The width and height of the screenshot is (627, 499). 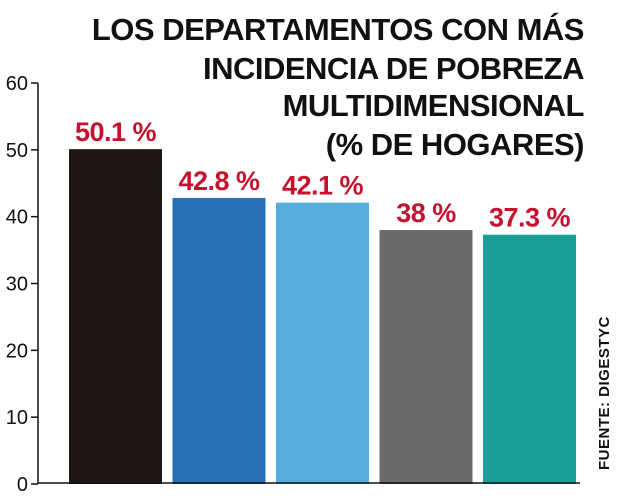 I want to click on y-tick-label: 10, so click(x=17, y=418).